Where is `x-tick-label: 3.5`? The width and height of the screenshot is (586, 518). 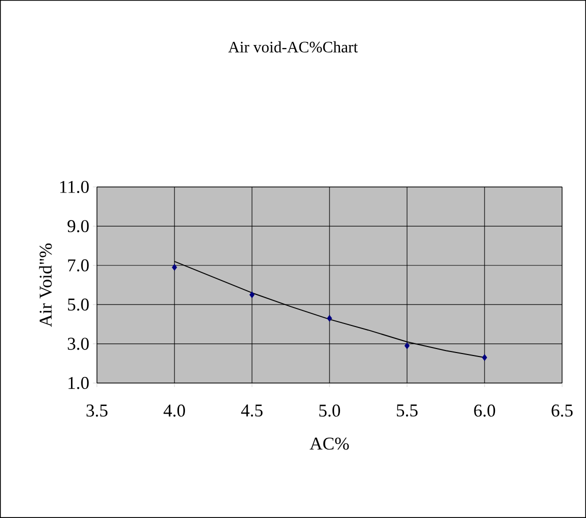 x-tick-label: 3.5 is located at coordinates (97, 410).